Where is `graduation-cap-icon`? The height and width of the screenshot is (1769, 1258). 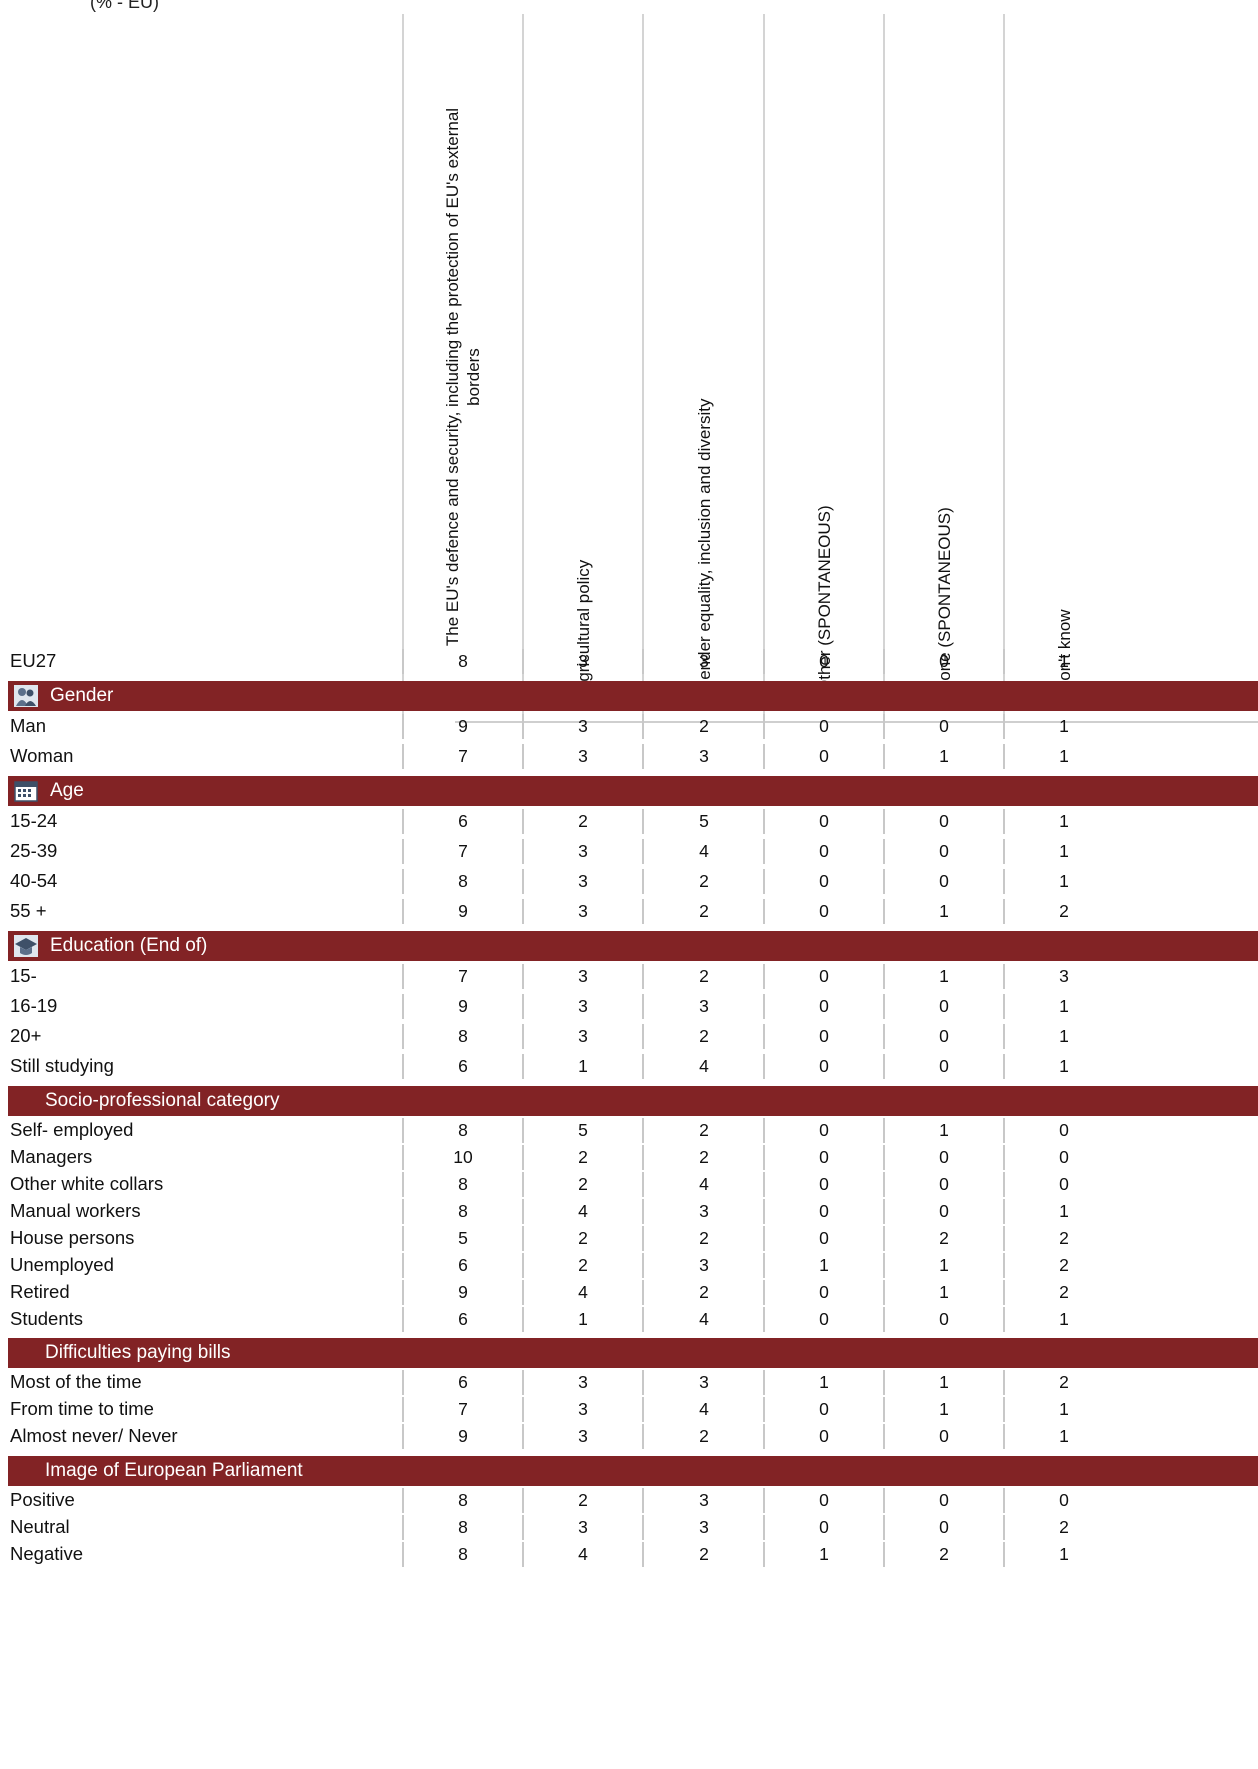
graduation-cap-icon is located at coordinates (26, 946).